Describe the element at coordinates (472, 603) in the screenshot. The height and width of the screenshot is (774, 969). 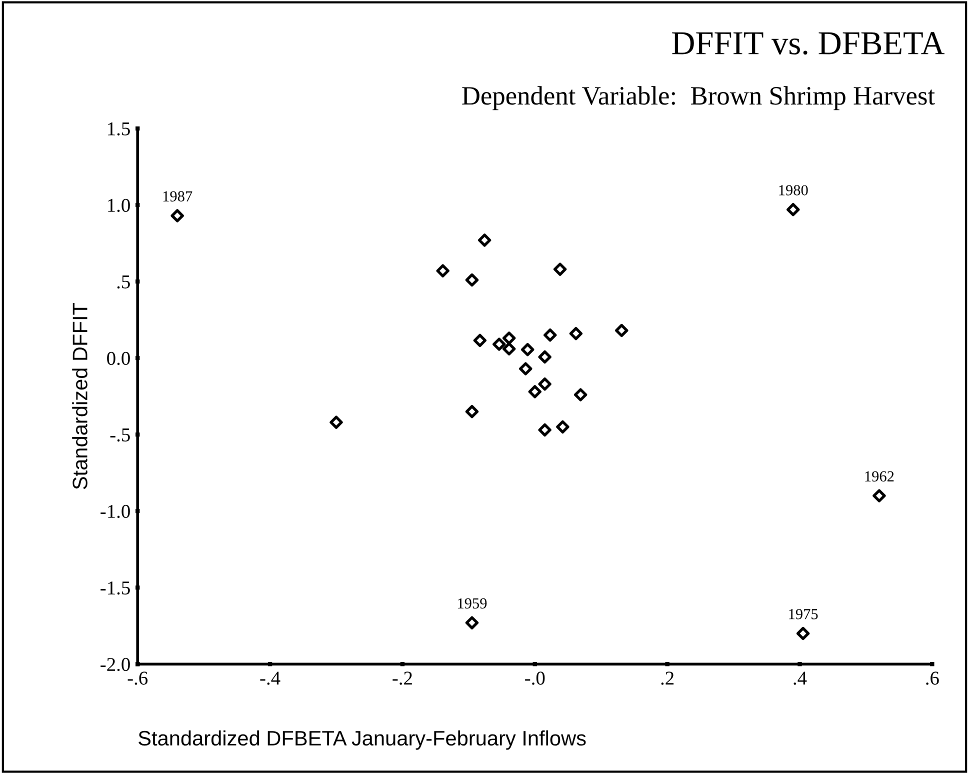
I see `annotation: 1959` at that location.